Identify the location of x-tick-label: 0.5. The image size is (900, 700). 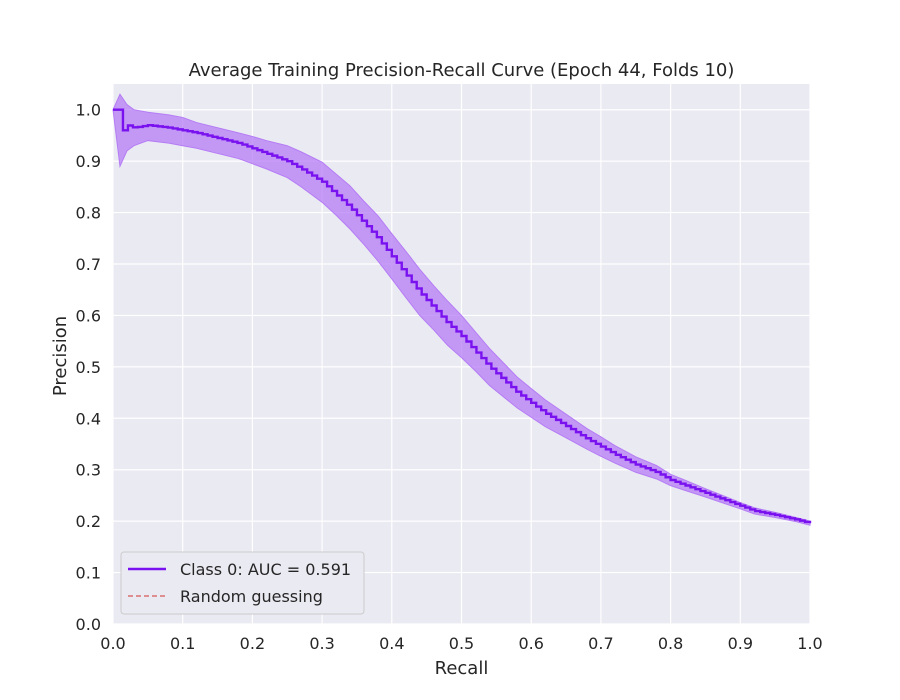
(461, 643).